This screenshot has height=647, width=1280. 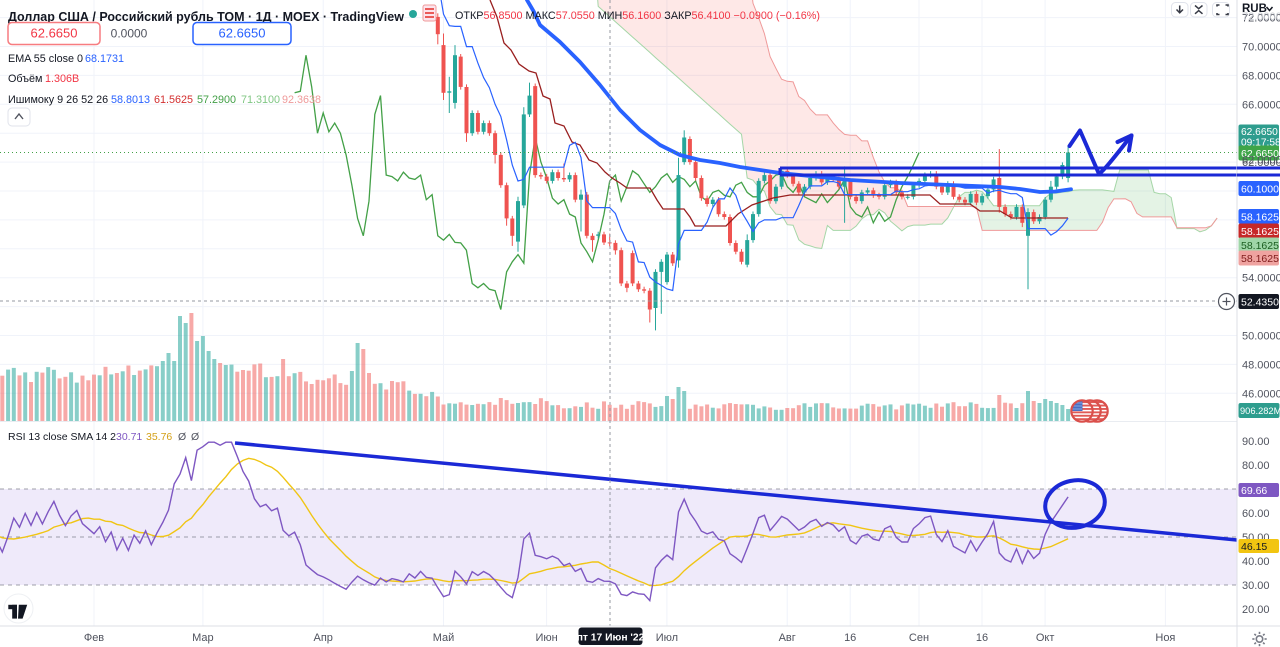 What do you see at coordinates (1260, 189) in the screenshot?
I see `svg-text: 60.1000` at bounding box center [1260, 189].